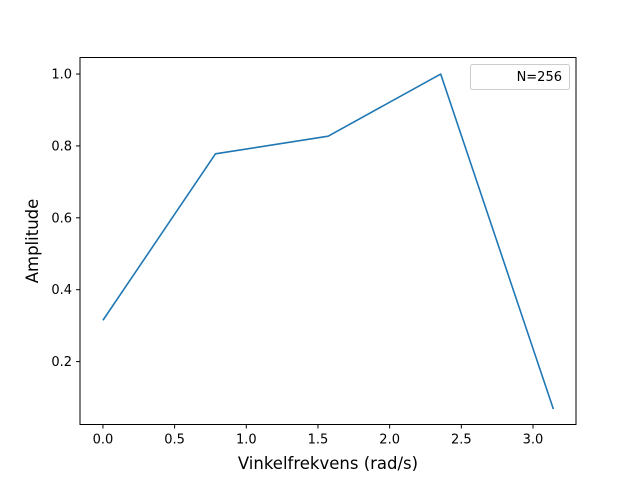 The height and width of the screenshot is (478, 640). Describe the element at coordinates (61, 362) in the screenshot. I see `y-tick-label: 0.2` at that location.